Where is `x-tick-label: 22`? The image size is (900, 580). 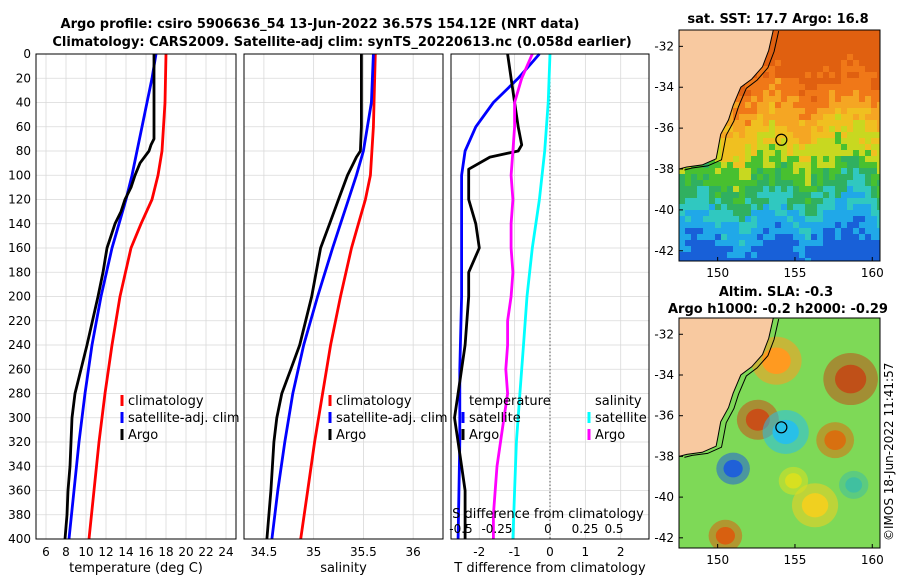
x-tick-label: 22 is located at coordinates (205, 552).